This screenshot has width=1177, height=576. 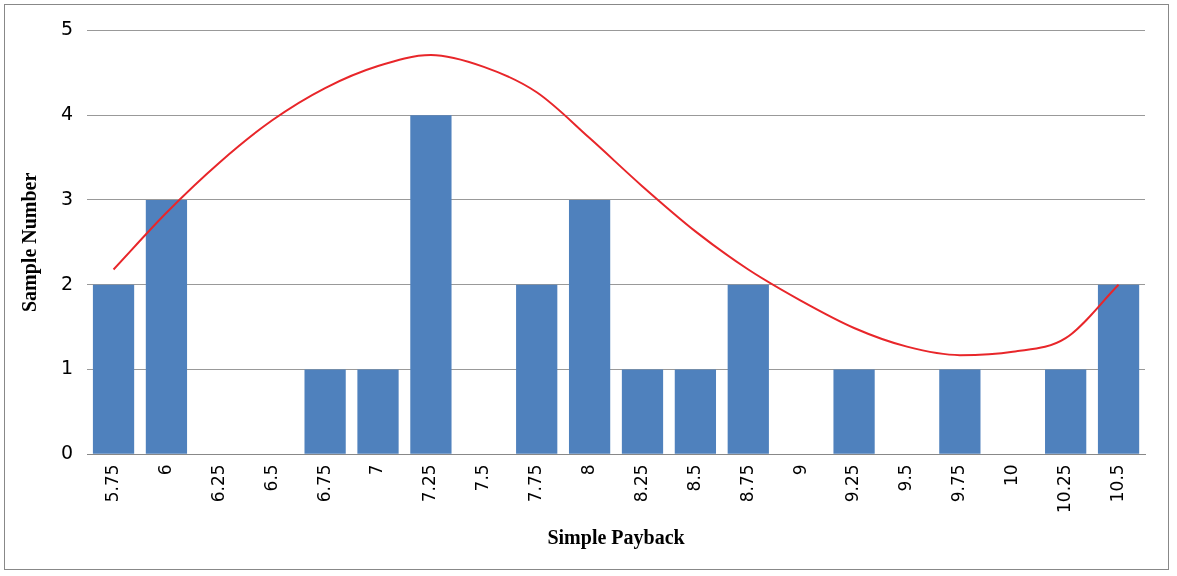 What do you see at coordinates (270, 478) in the screenshot?
I see `x-tick-label: 6.5` at bounding box center [270, 478].